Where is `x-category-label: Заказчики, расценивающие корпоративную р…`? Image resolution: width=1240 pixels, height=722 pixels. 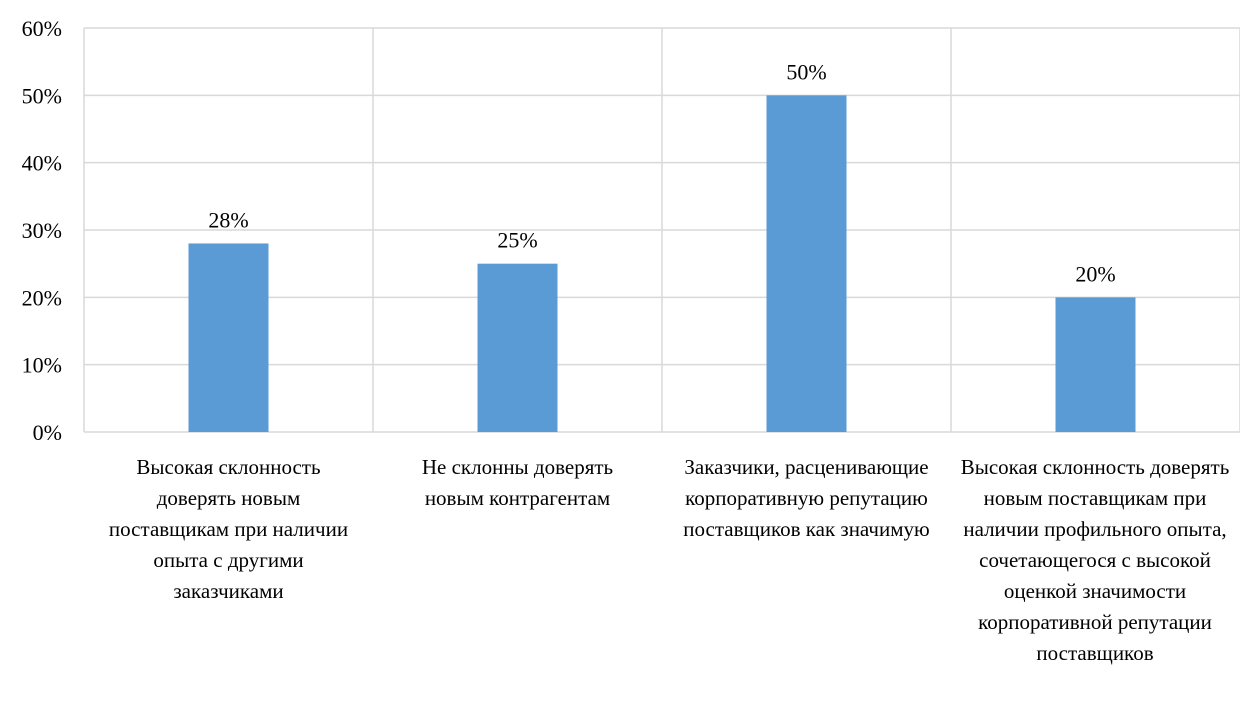
x-category-label: Заказчики, расценивающие корпоративную р… is located at coordinates (806, 498).